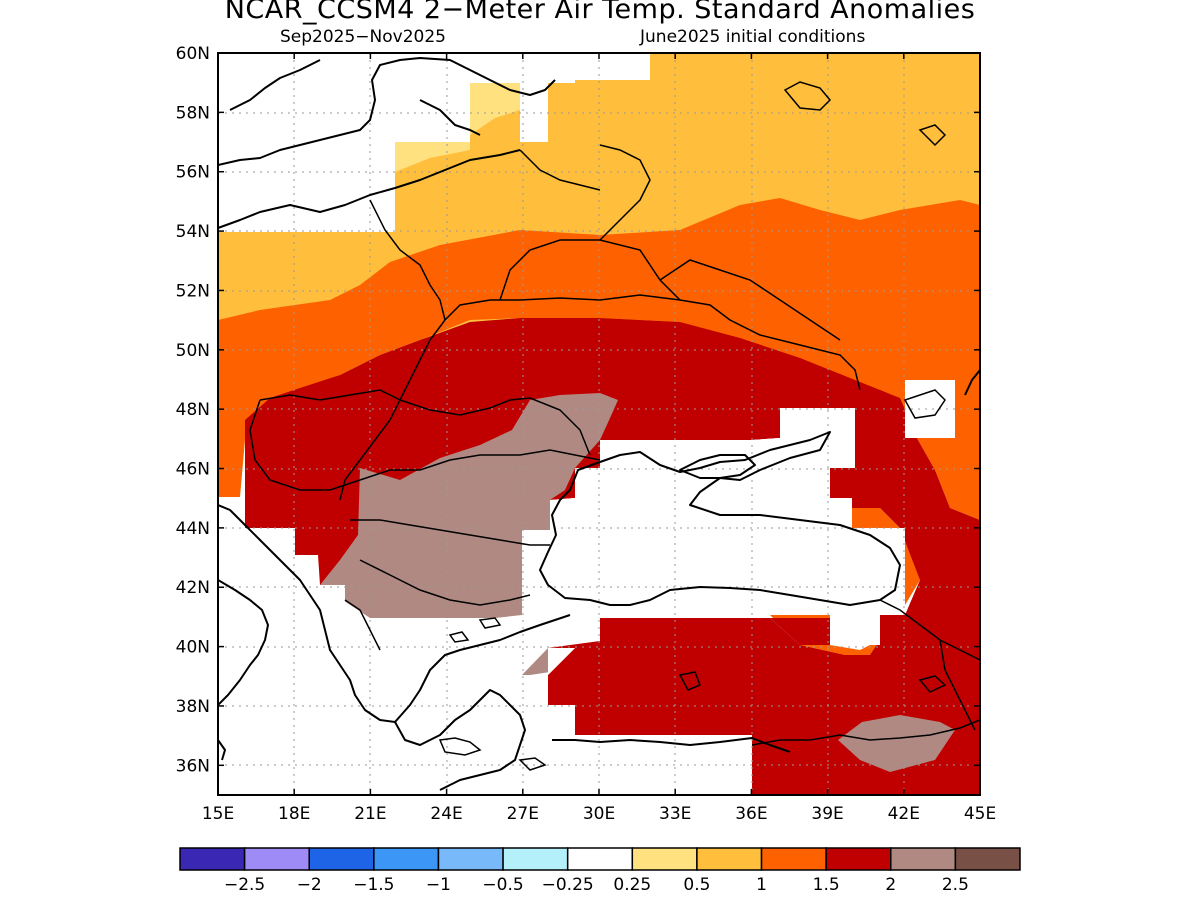 This screenshot has height=900, width=1200. What do you see at coordinates (363, 37) in the screenshot?
I see `map-period: Sep2025−Nov2025` at bounding box center [363, 37].